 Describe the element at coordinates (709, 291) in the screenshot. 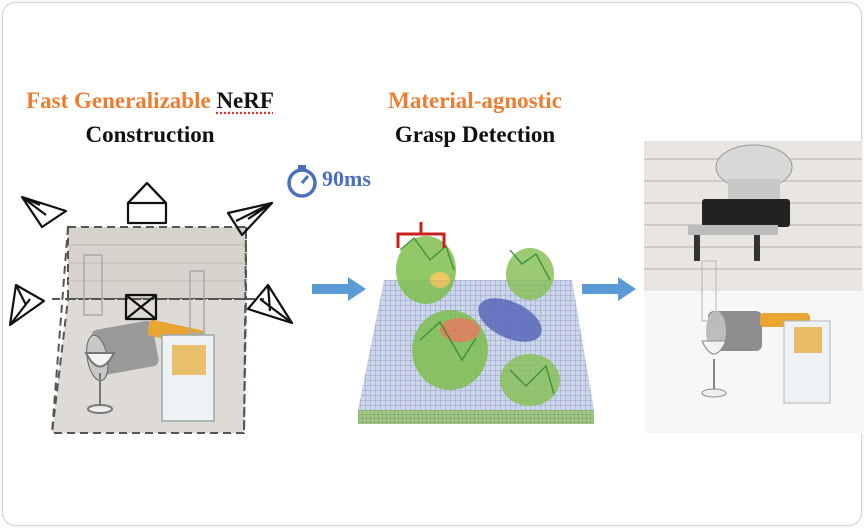

I see `photo-tall-glass` at that location.